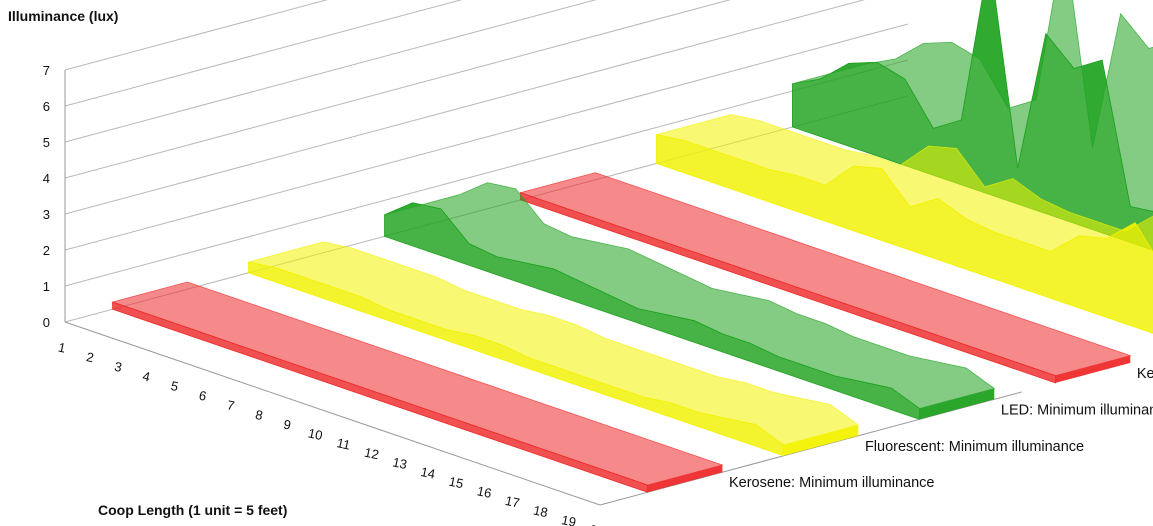 This screenshot has width=1153, height=526. I want to click on x-tick-label: 20, so click(596, 524).